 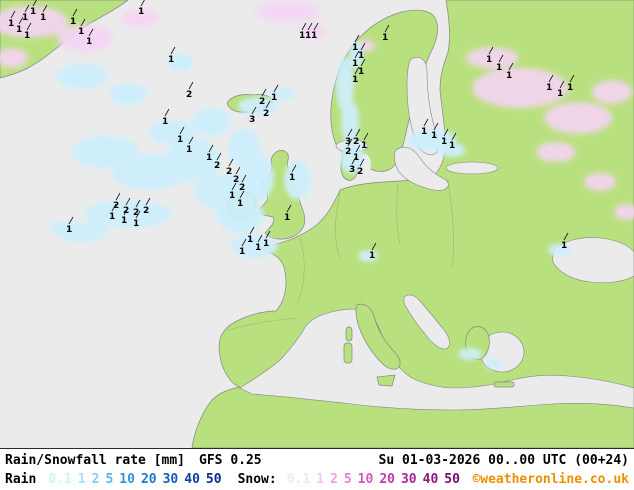 What do you see at coordinates (21, 479) in the screenshot?
I see `rain-label: Rain` at bounding box center [21, 479].